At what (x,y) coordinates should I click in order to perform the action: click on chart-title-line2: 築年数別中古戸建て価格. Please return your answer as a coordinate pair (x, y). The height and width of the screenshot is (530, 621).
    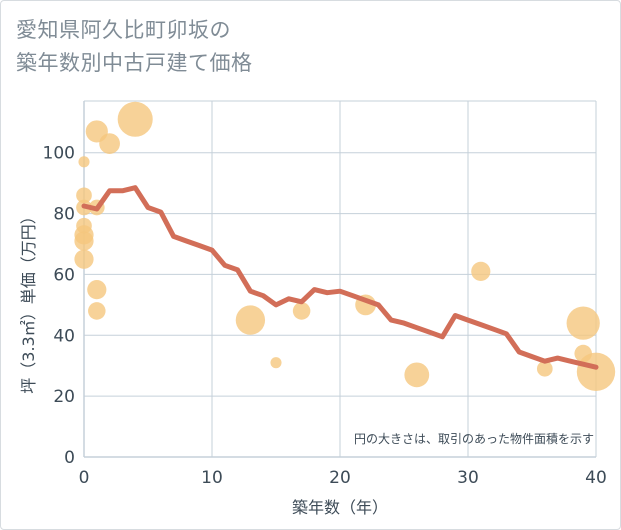
    Looking at the image, I should click on (134, 63).